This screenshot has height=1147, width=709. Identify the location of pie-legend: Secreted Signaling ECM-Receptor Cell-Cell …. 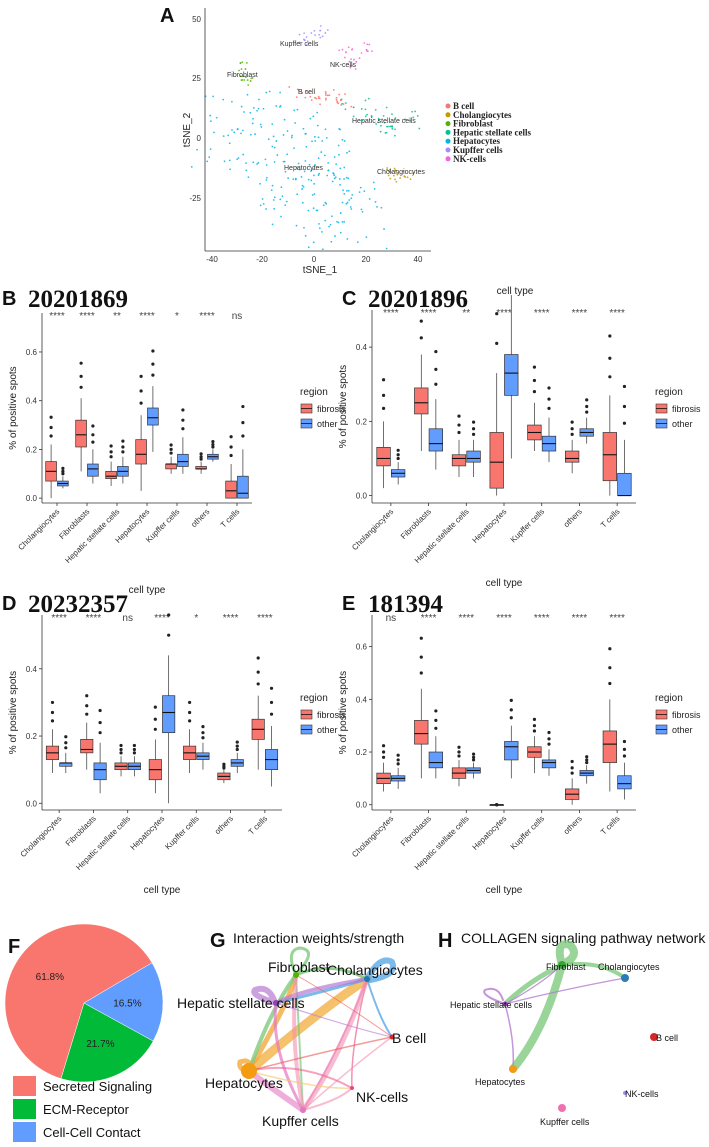
(82, 1109).